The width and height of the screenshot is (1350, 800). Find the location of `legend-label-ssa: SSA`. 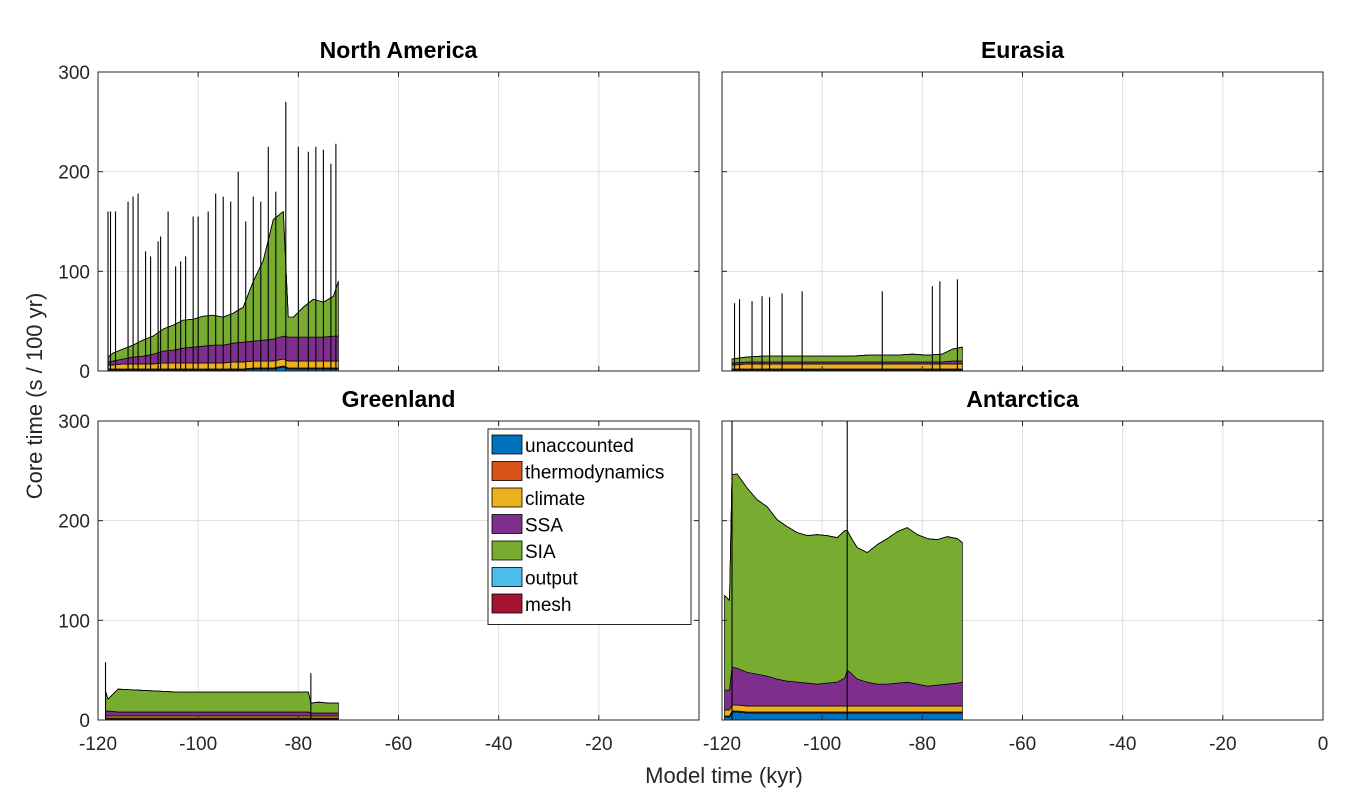

legend-label-ssa: SSA is located at coordinates (544, 526).